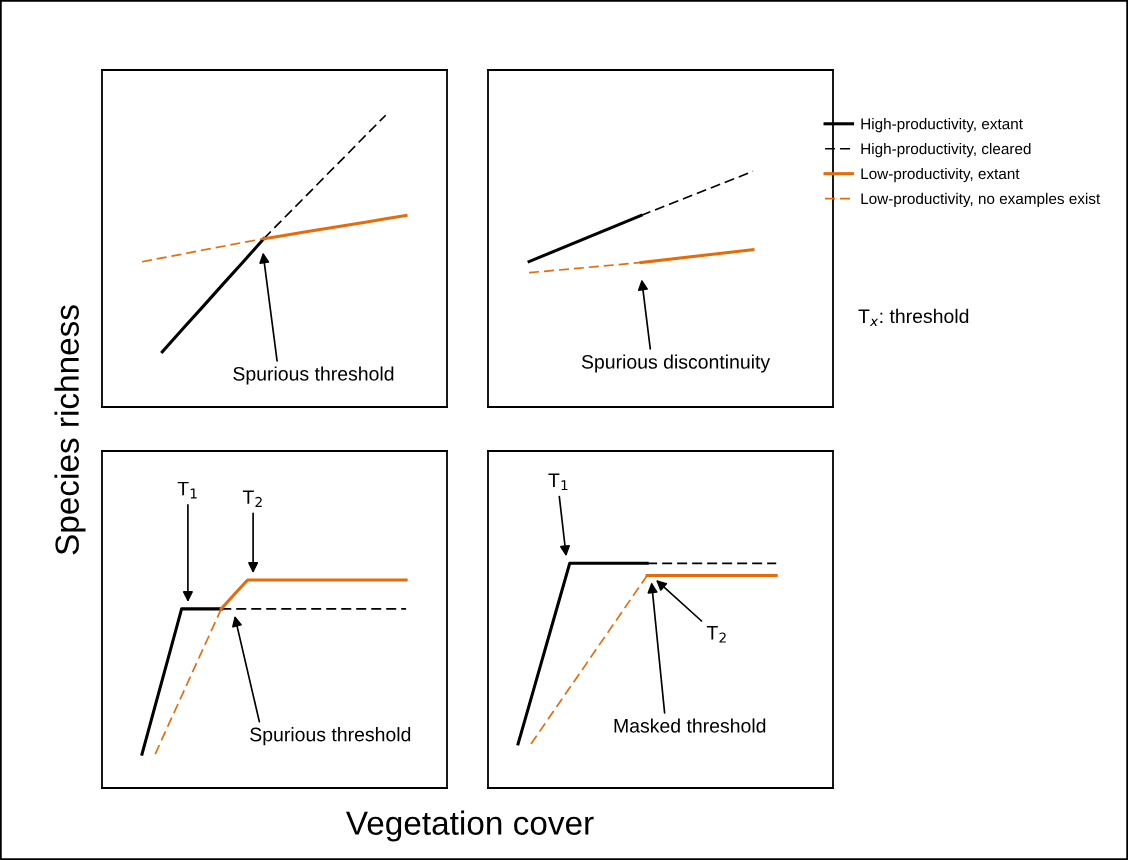 Image resolution: width=1128 pixels, height=860 pixels. I want to click on y-axis-title: Species richness, so click(70, 430).